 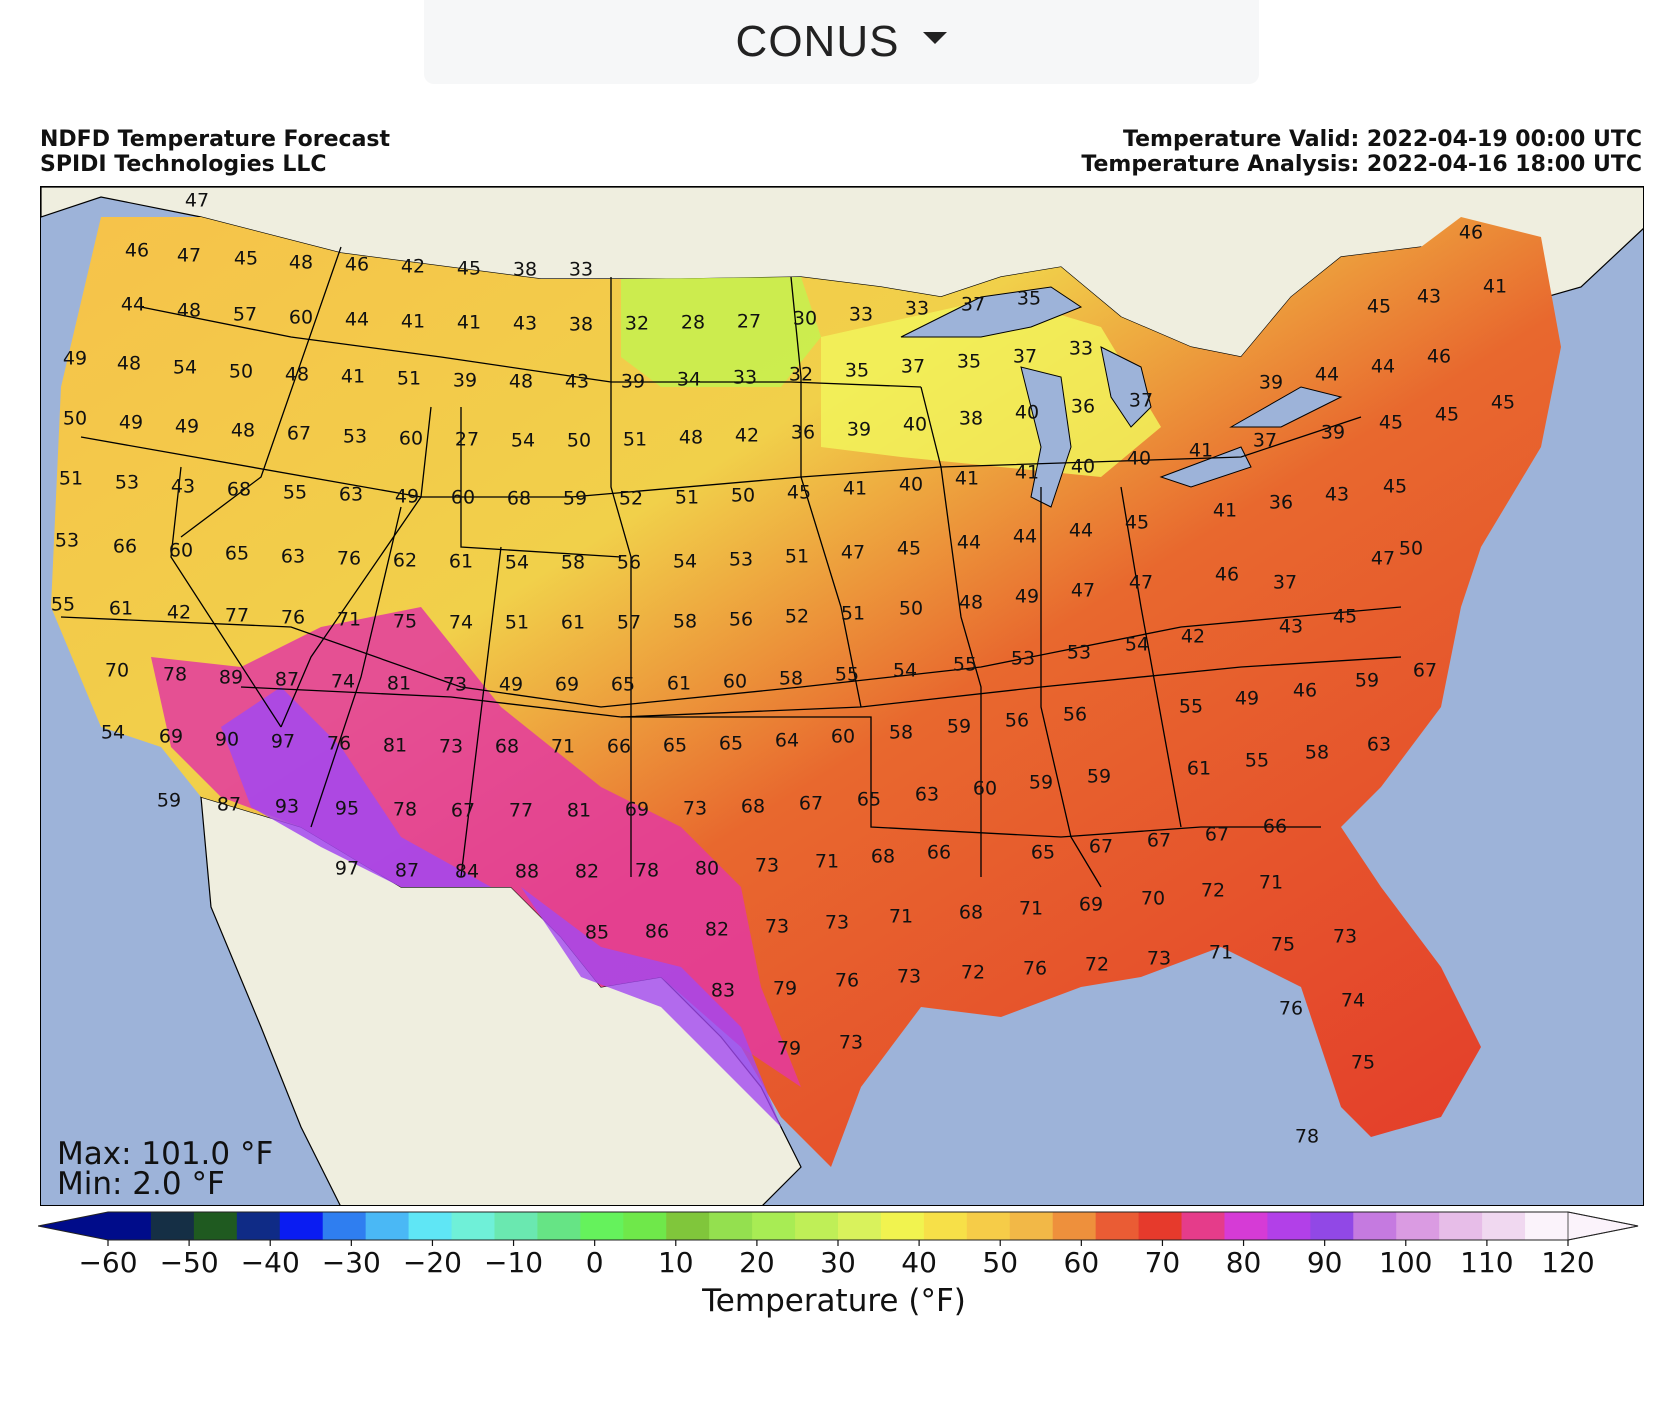 What do you see at coordinates (693, 323) in the screenshot?
I see `temperature-value-label: 28` at bounding box center [693, 323].